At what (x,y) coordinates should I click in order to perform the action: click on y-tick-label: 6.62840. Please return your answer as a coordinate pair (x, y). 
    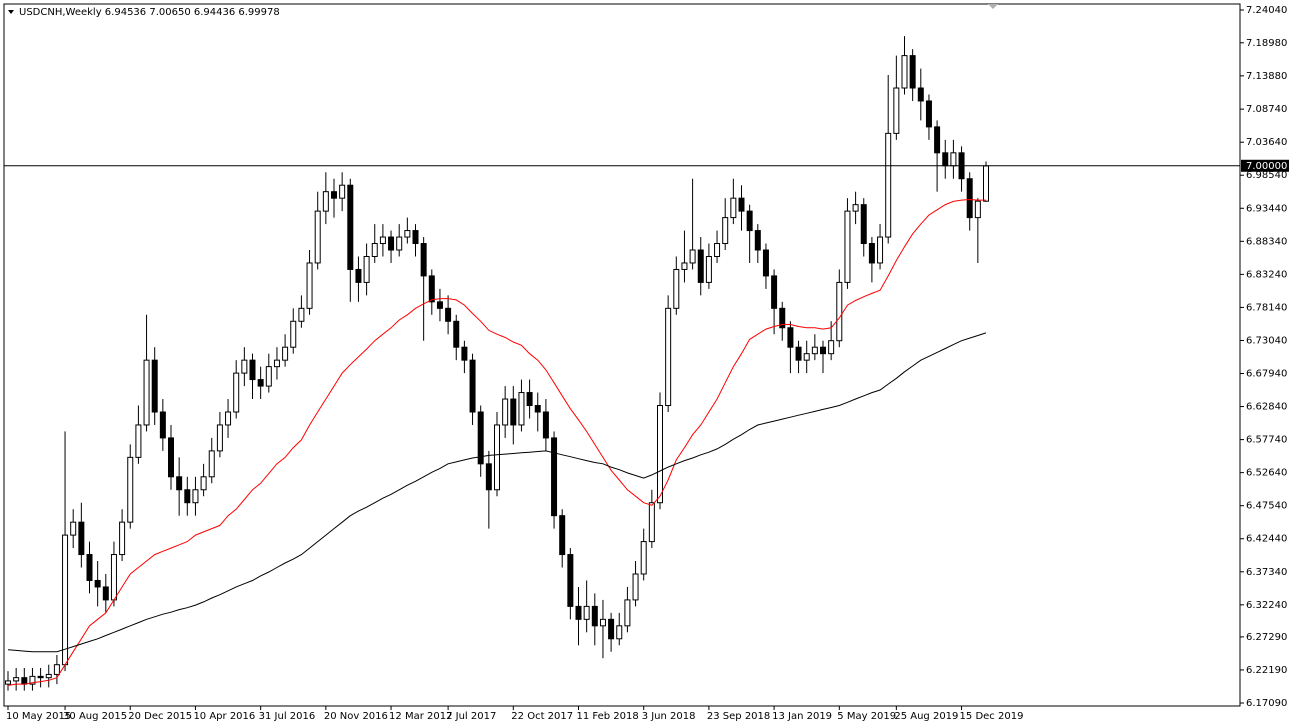
    Looking at the image, I should click on (1266, 407).